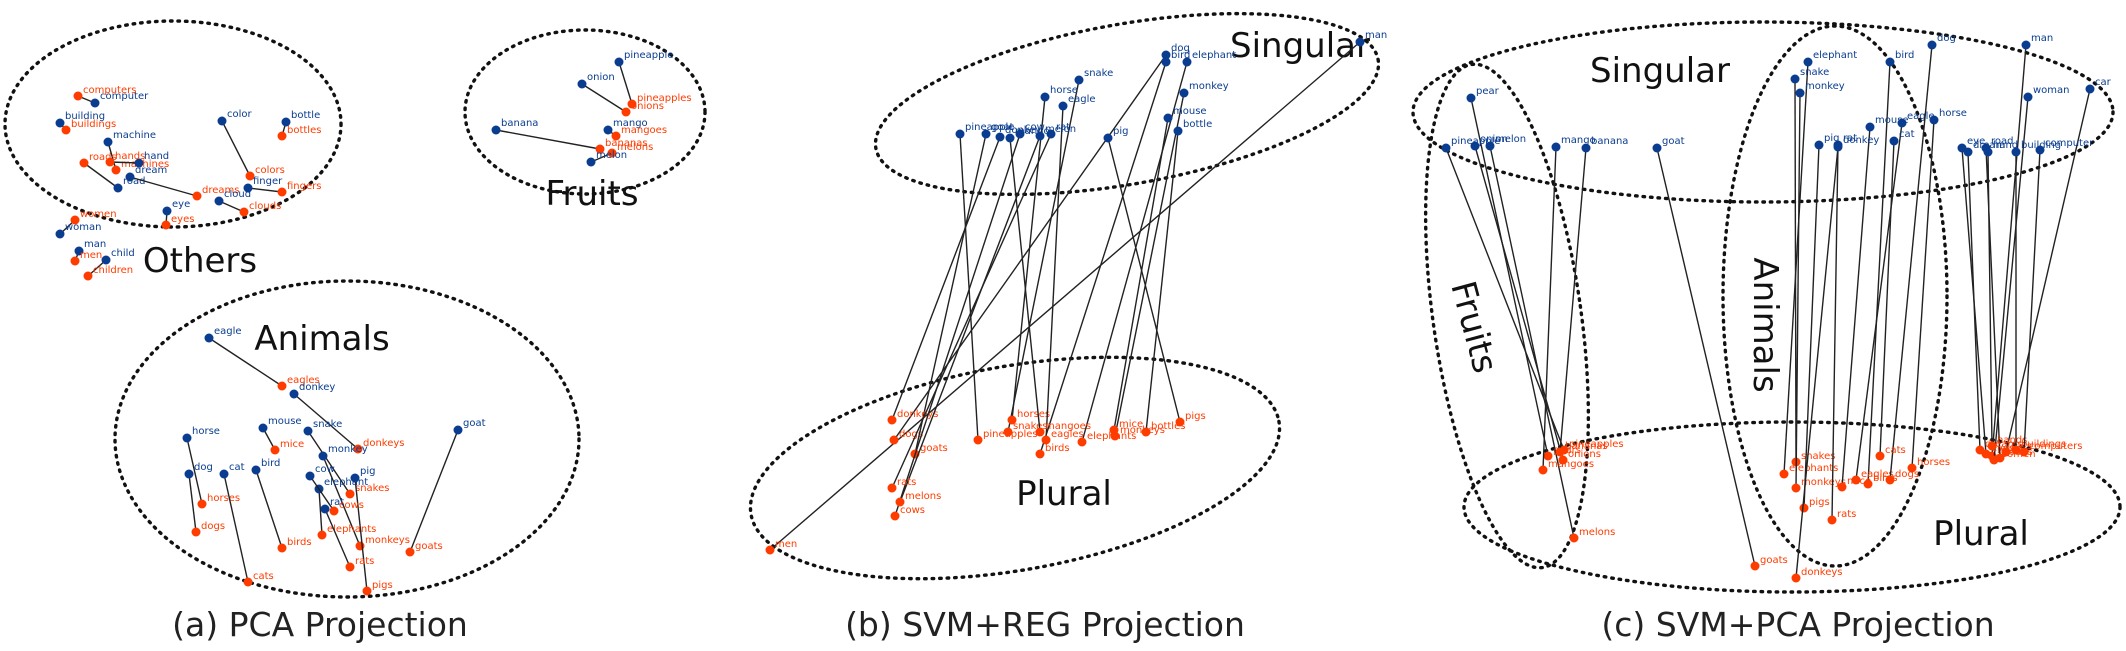 Image resolution: width=2126 pixels, height=651 pixels. I want to click on singular-word-label: dog, so click(203, 467).